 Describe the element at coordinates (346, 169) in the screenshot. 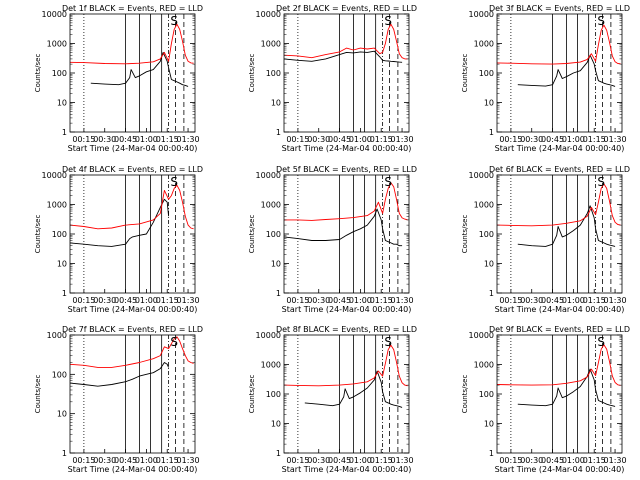

I see `chart-title: Det 5f BLACK = Events, RED = LLD` at that location.